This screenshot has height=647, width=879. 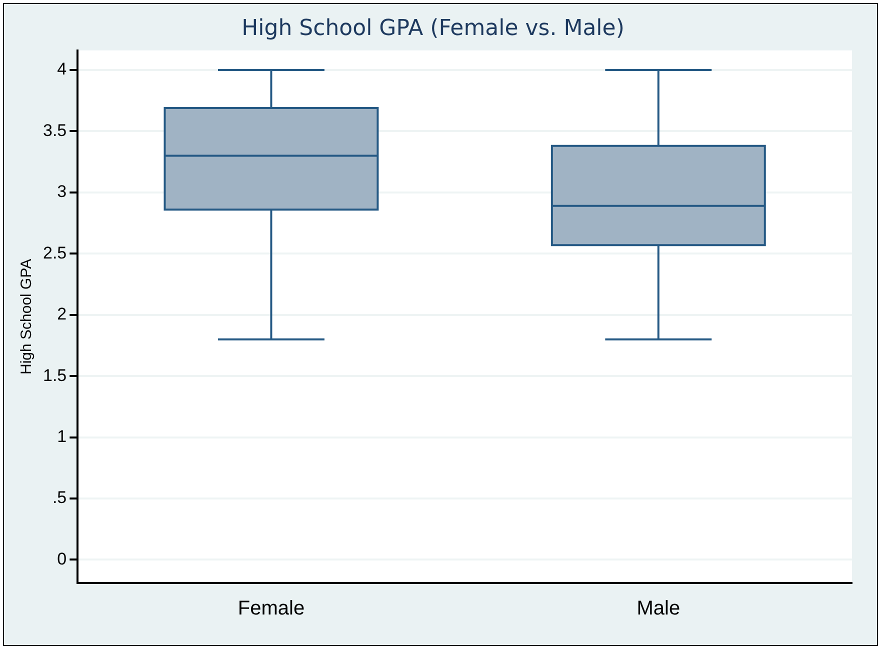 What do you see at coordinates (59, 498) in the screenshot?
I see `y-tick-label: .5` at bounding box center [59, 498].